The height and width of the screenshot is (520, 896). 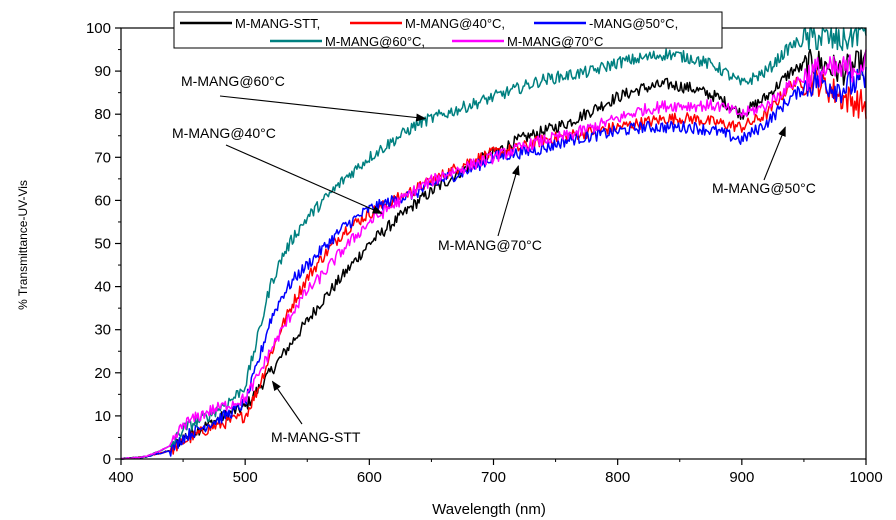 What do you see at coordinates (102, 373) in the screenshot?
I see `y-tick-label: 20` at bounding box center [102, 373].